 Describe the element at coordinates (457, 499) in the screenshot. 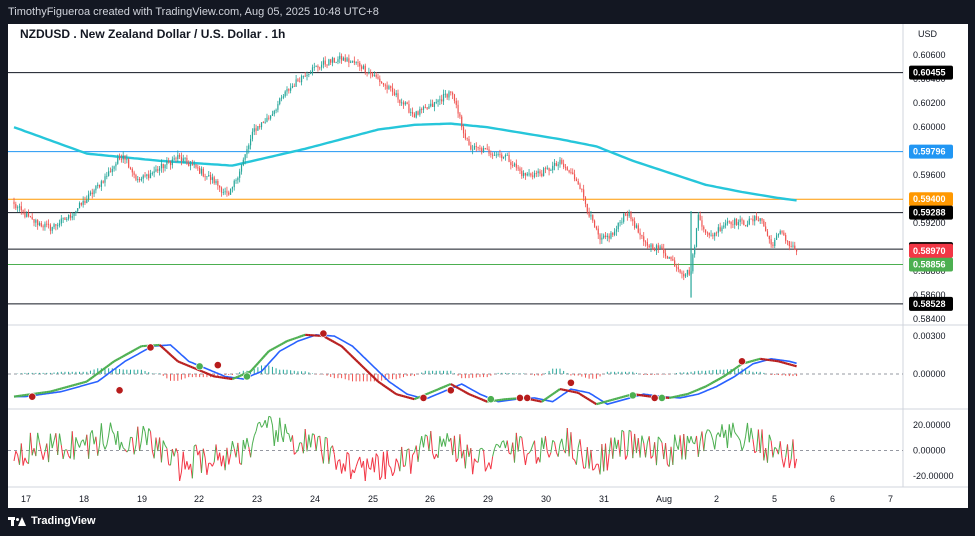

I see `time-axis: 17 18 19 22 23 24 25 26 29 30 31 Aug 2 5 6 7` at that location.